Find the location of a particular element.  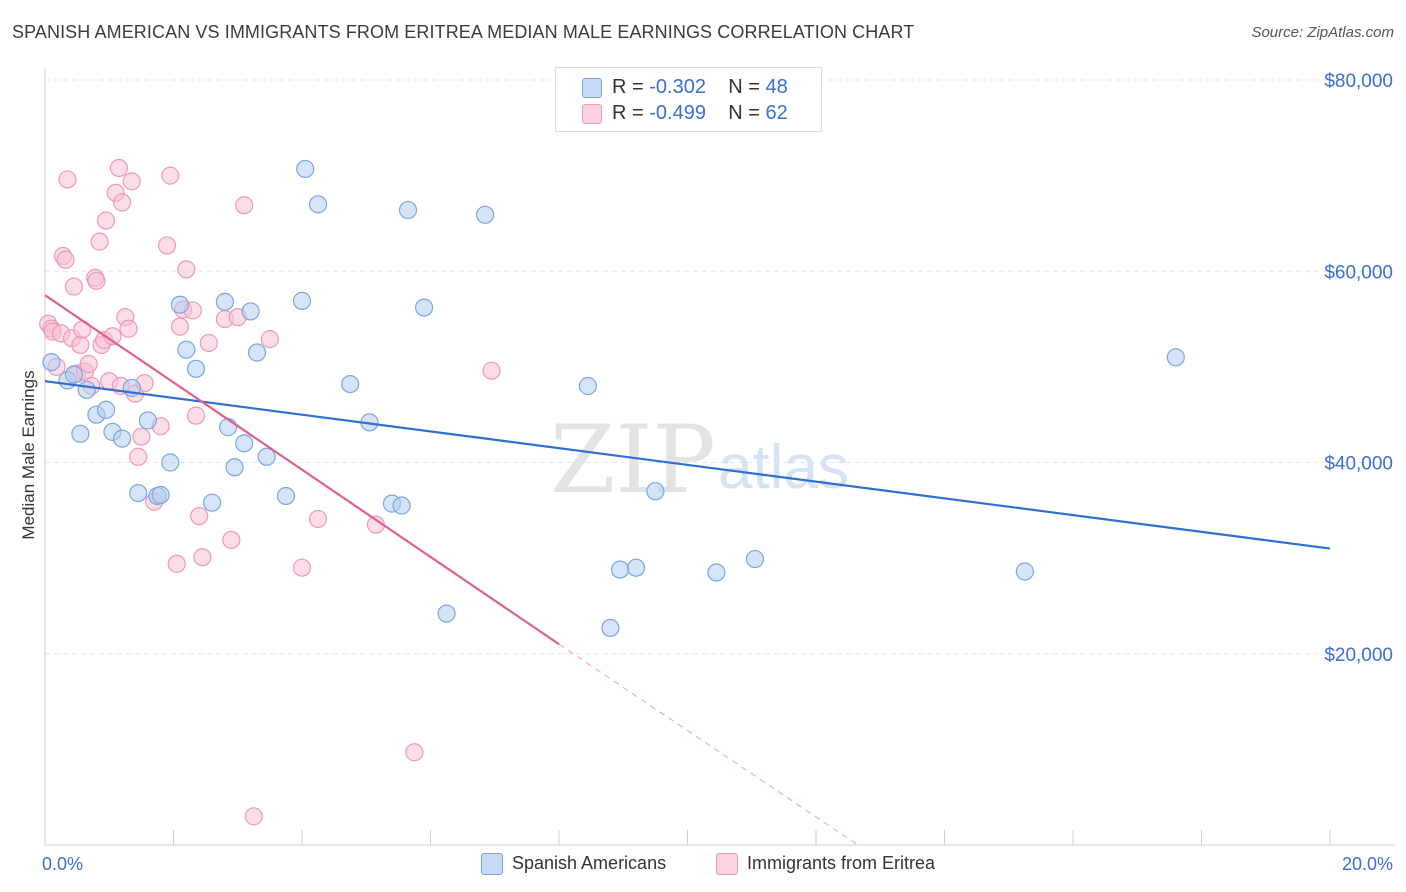

r-value: -0.302 is located at coordinates (677, 87).